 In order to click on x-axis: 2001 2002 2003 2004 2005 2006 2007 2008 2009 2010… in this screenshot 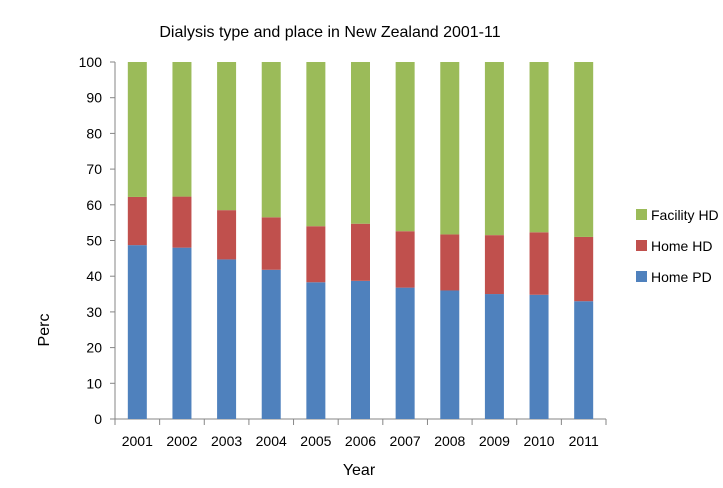, I will do `click(360, 433)`.